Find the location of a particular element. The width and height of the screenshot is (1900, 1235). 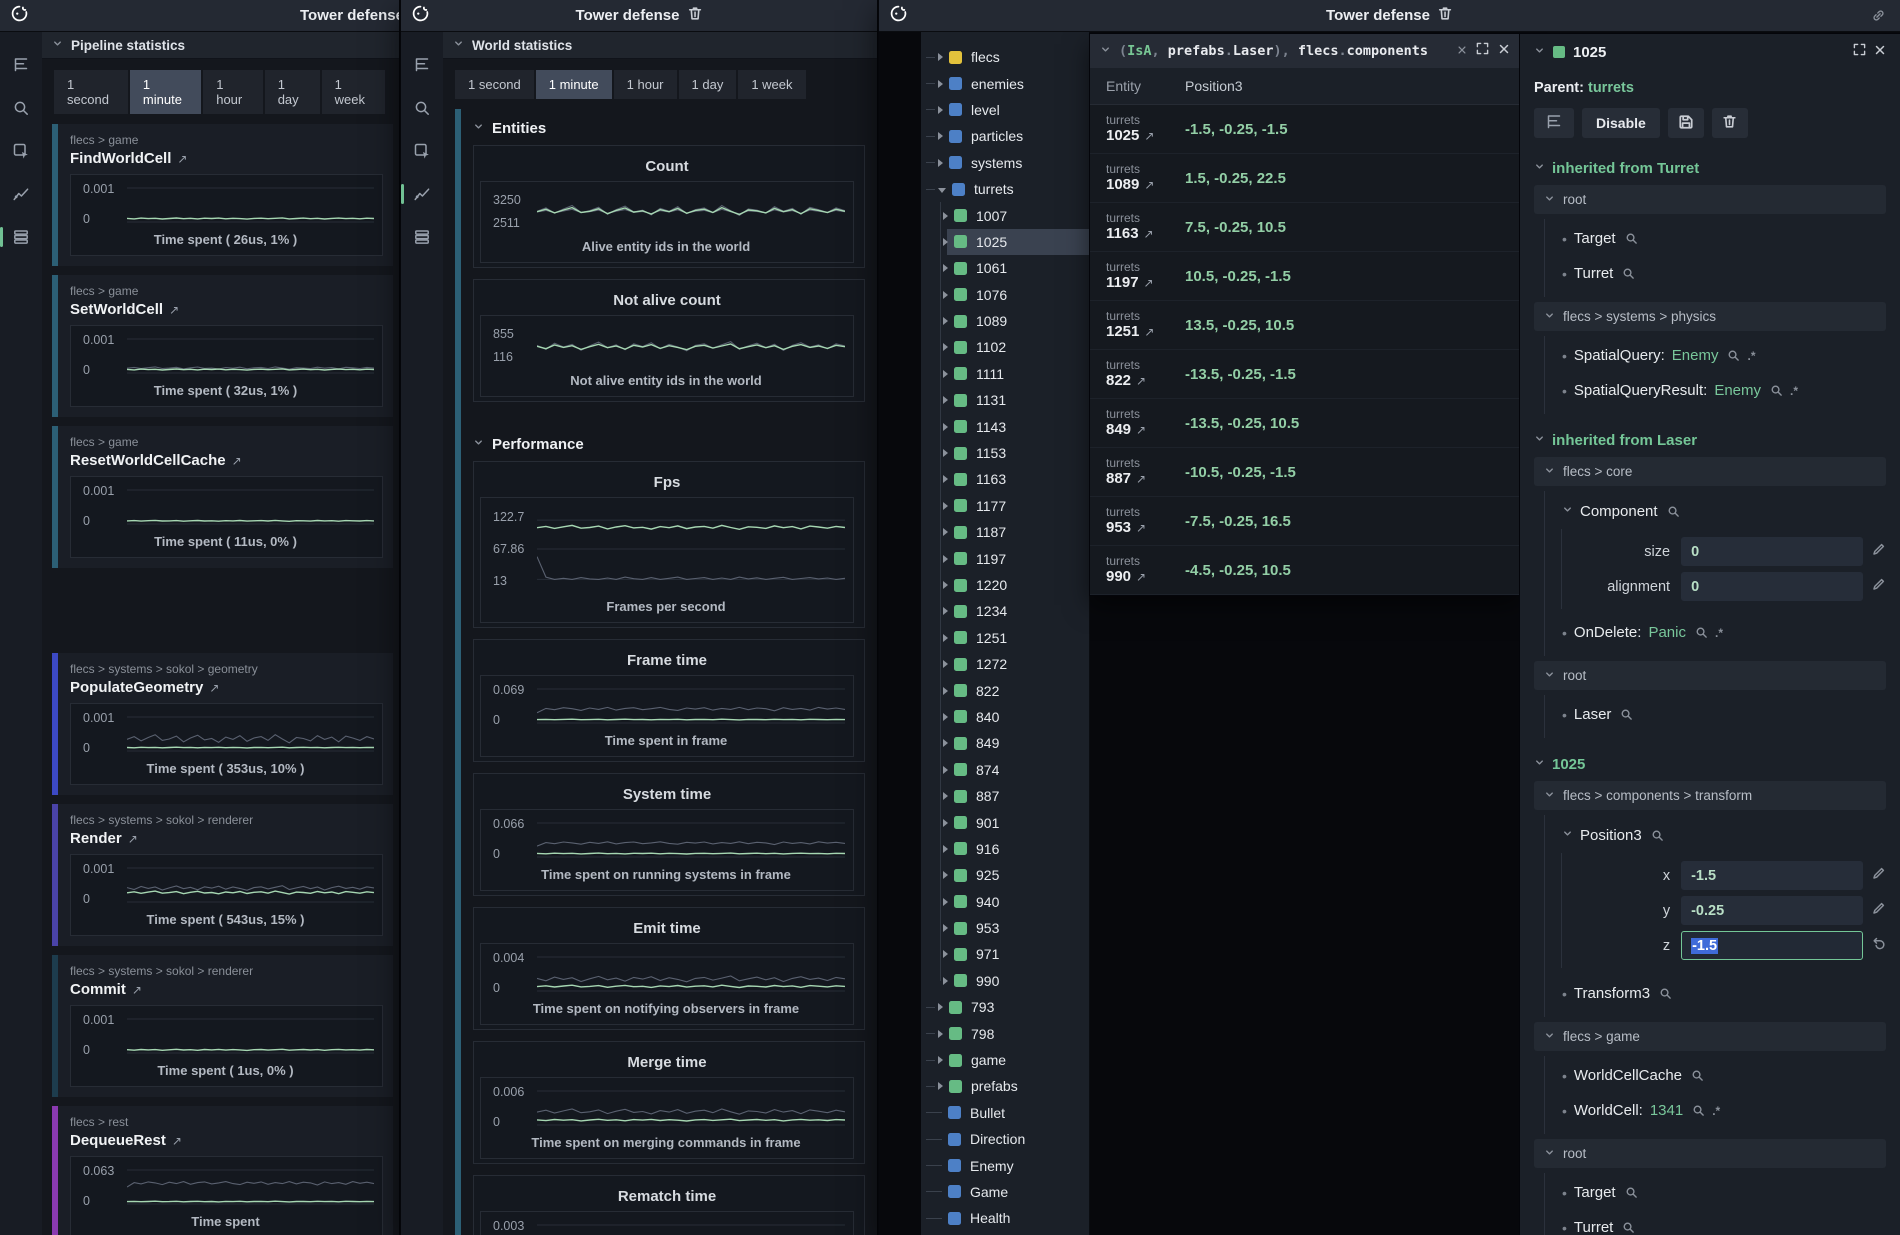

tree-item-901: 901 is located at coordinates (1005, 823).